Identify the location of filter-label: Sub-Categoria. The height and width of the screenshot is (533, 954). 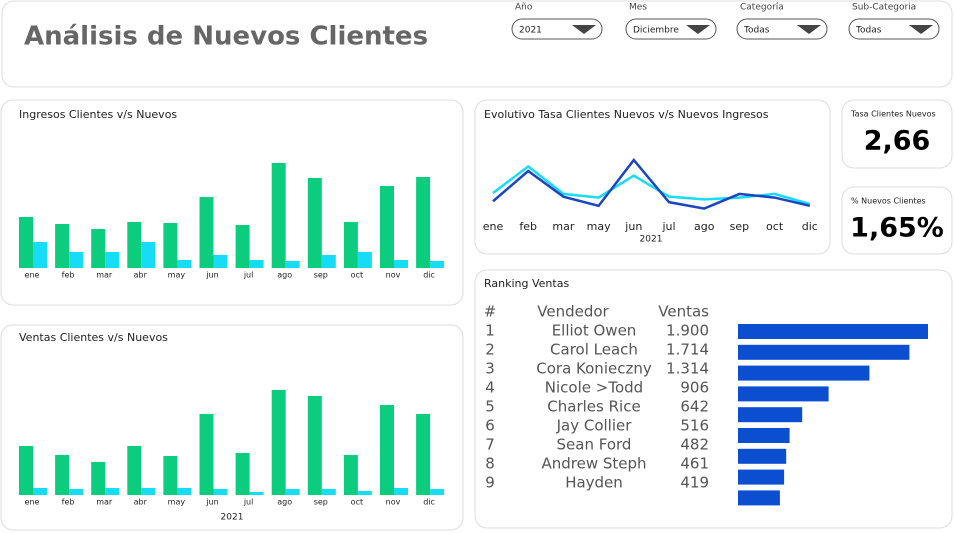
(884, 8).